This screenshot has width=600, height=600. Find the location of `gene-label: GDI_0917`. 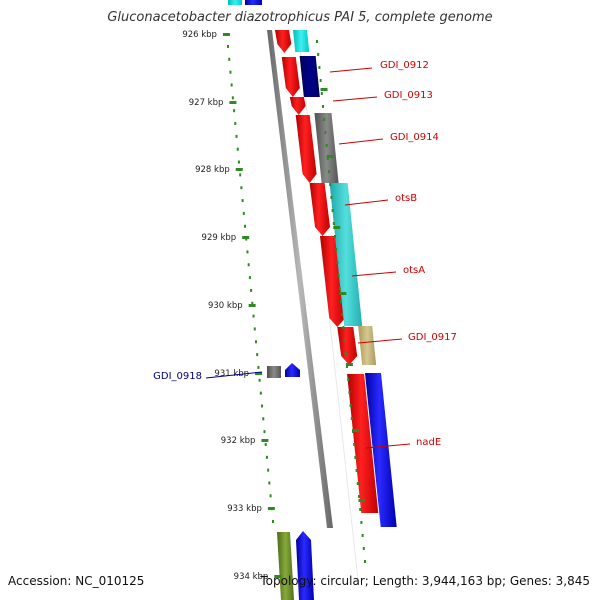

gene-label: GDI_0917 is located at coordinates (432, 337).